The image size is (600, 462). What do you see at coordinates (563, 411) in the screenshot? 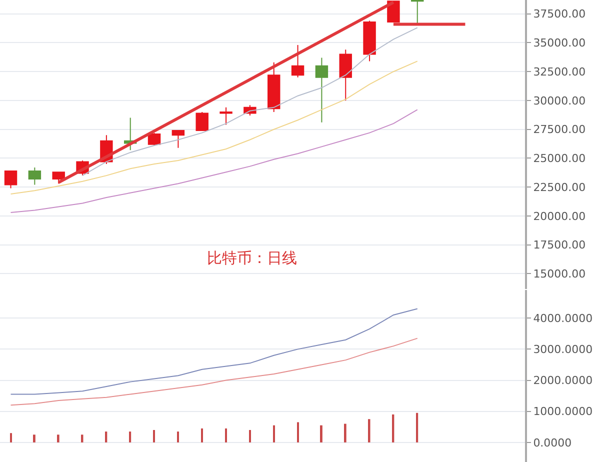
I see `y-tick-label: 1000.0000` at bounding box center [563, 411].